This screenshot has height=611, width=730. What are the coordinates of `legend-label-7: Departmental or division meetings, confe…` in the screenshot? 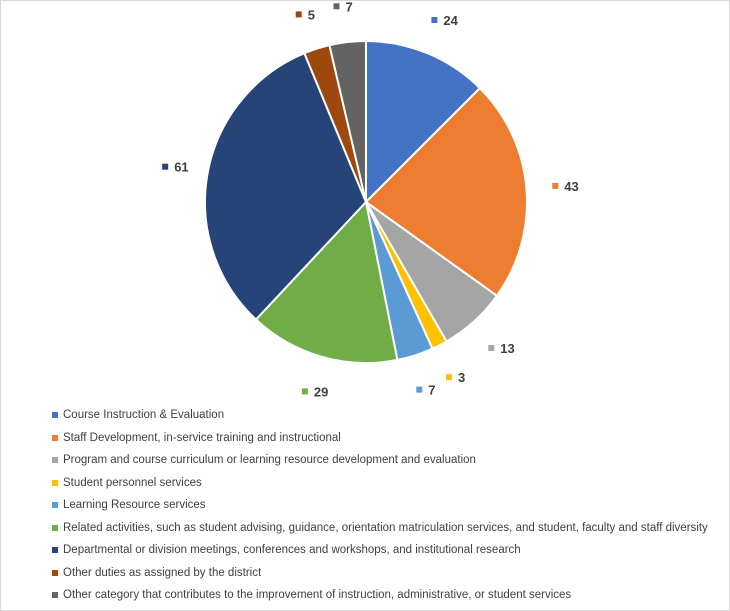 It's located at (292, 550).